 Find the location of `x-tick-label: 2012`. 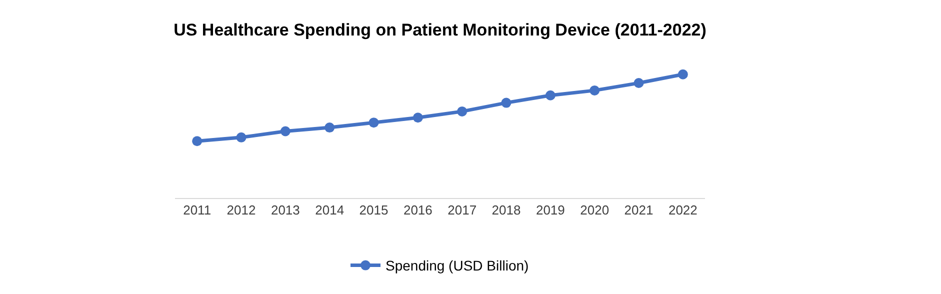

x-tick-label: 2012 is located at coordinates (241, 210).